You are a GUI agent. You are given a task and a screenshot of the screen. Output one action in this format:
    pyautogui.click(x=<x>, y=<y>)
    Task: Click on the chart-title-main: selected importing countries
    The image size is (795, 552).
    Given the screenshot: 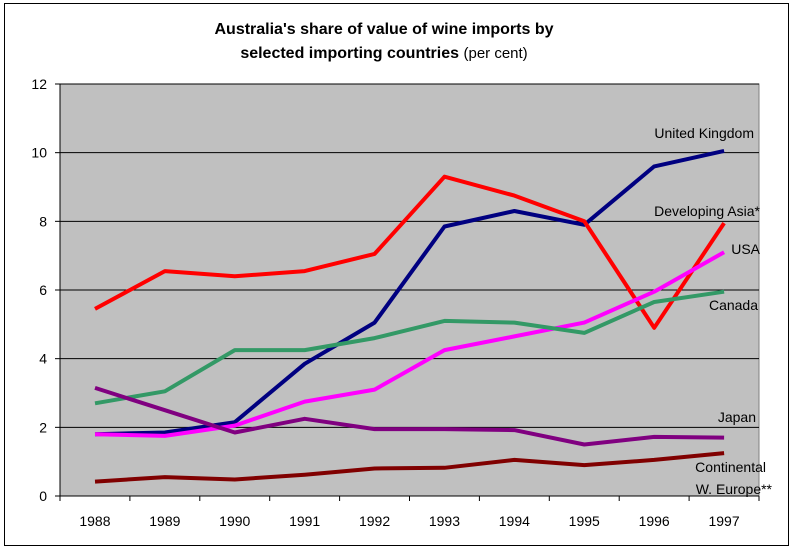 What is the action you would take?
    pyautogui.click(x=349, y=53)
    